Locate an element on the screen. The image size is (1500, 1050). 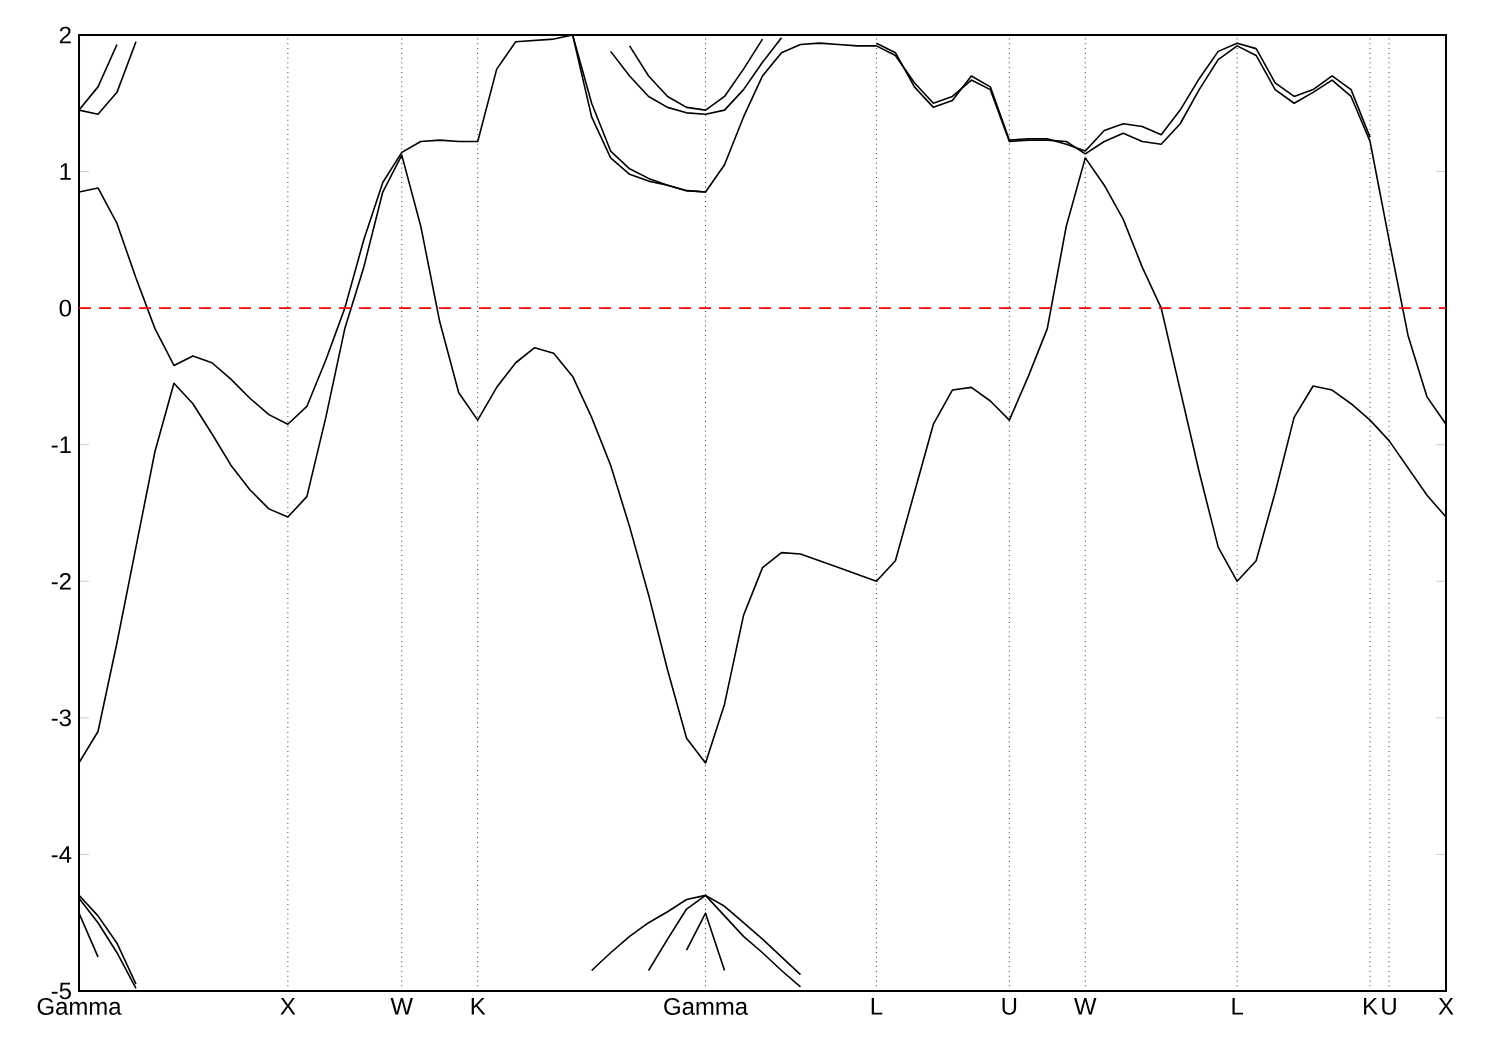
y-tick-label: -5 is located at coordinates (61, 991).